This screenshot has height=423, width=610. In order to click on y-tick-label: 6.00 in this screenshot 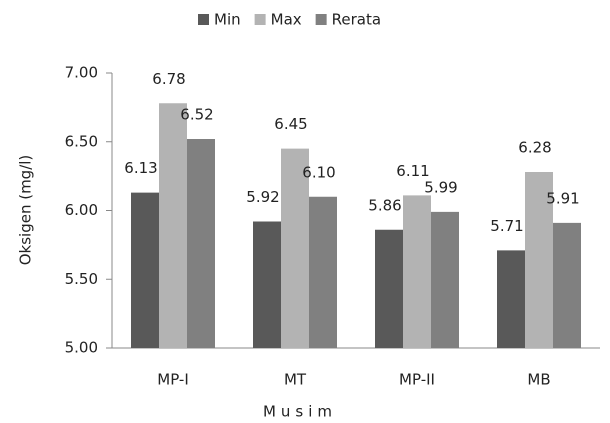, I will do `click(81, 210)`.